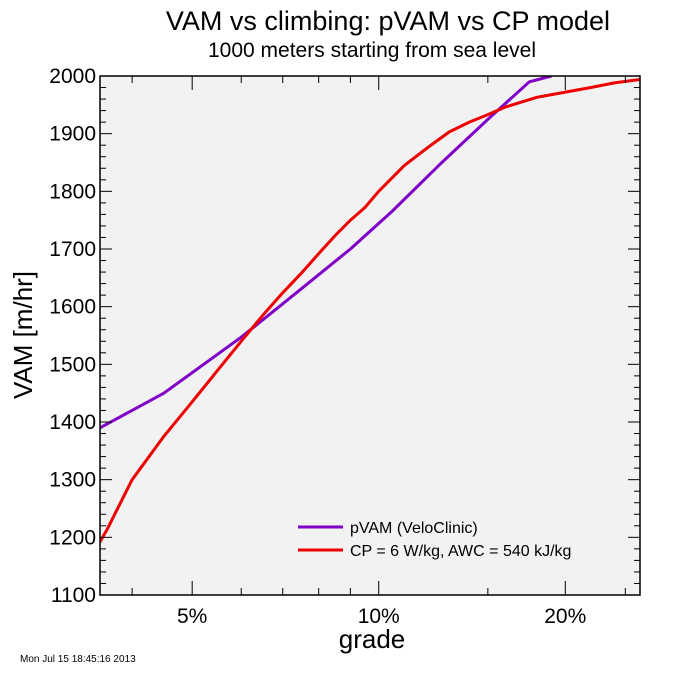  I want to click on chart-subtitle: 1000 meters starting from sea level, so click(372, 50).